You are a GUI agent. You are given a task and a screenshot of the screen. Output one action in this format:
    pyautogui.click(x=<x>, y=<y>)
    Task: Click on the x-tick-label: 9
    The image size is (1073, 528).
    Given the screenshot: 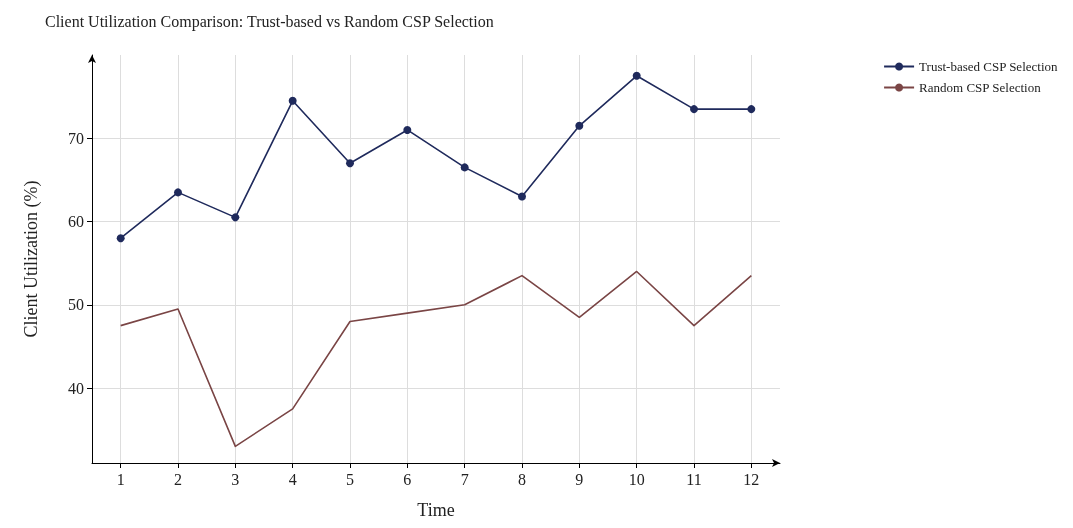 What is the action you would take?
    pyautogui.click(x=579, y=479)
    